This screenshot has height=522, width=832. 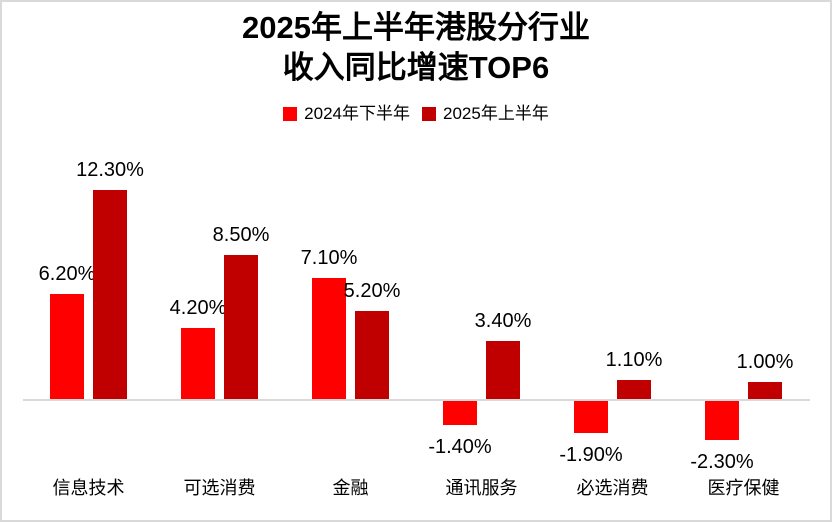 What do you see at coordinates (67, 346) in the screenshot?
I see `bar-2024h2-info-tech` at bounding box center [67, 346].